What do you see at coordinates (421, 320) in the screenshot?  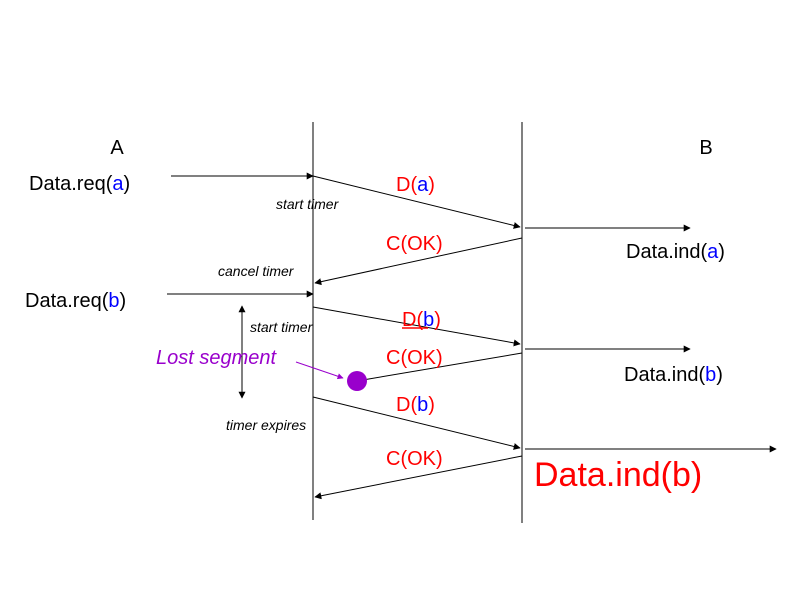 I see `msg-label-d-b1: D(b)` at bounding box center [421, 320].